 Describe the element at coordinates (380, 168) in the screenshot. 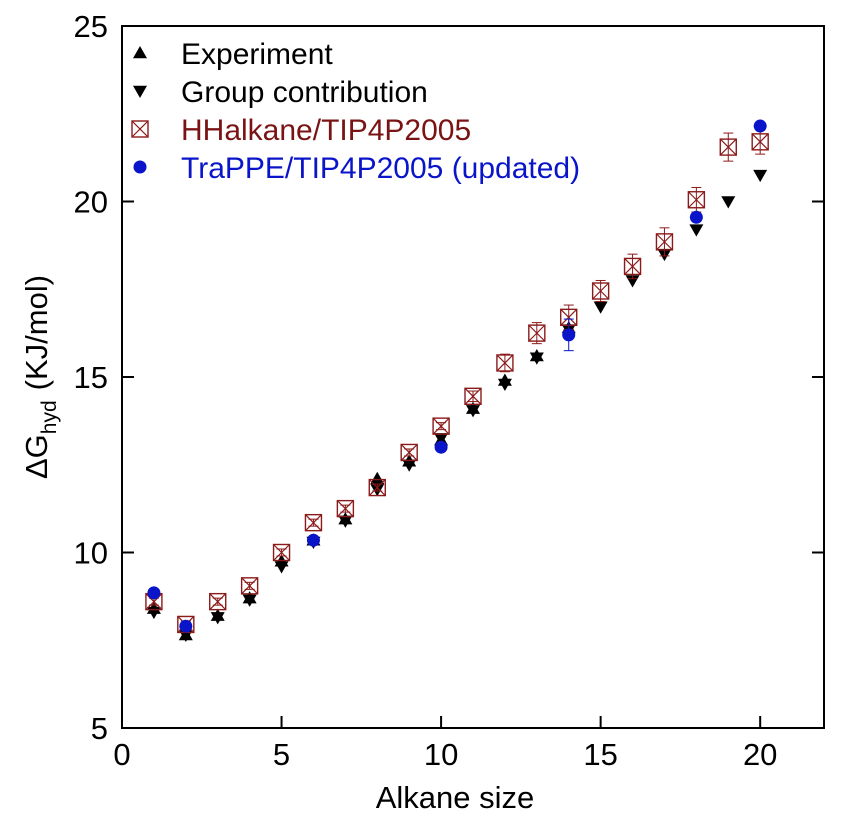

I see `legend-label: TraPPE/TIP4P2005 (updated)` at that location.